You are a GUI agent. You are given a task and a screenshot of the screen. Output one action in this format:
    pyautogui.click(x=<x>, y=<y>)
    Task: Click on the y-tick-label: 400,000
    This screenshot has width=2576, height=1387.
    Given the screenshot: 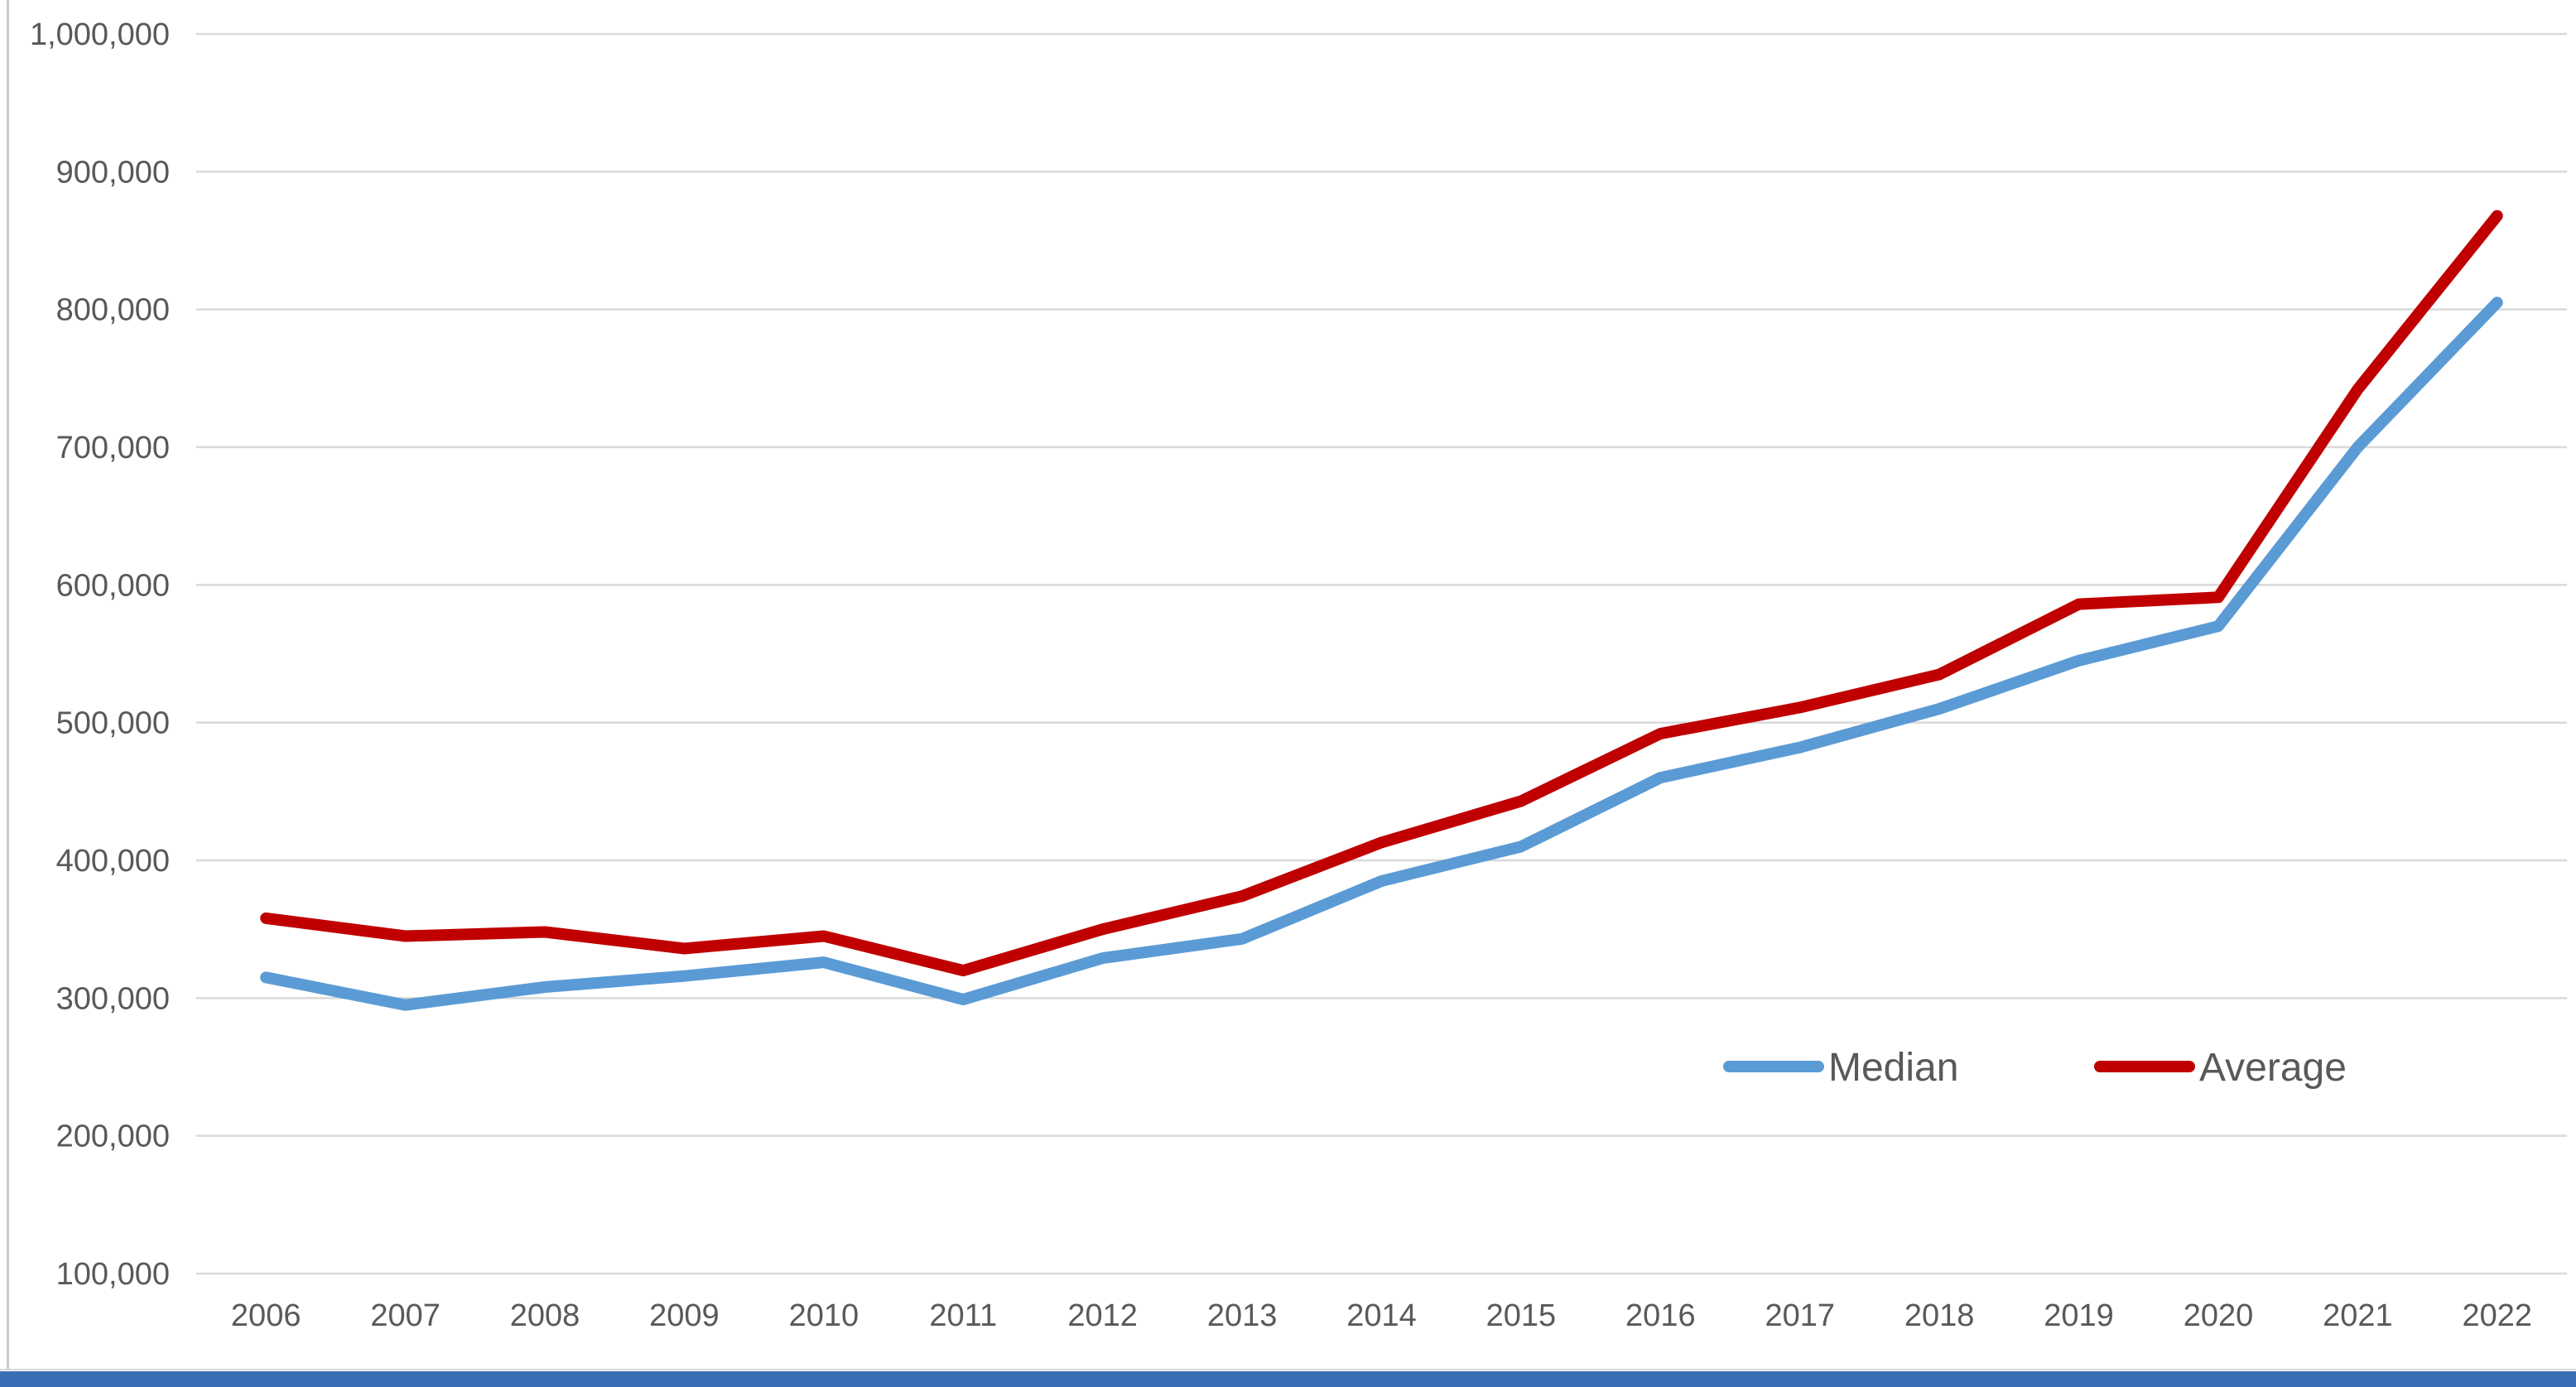 What is the action you would take?
    pyautogui.click(x=113, y=861)
    